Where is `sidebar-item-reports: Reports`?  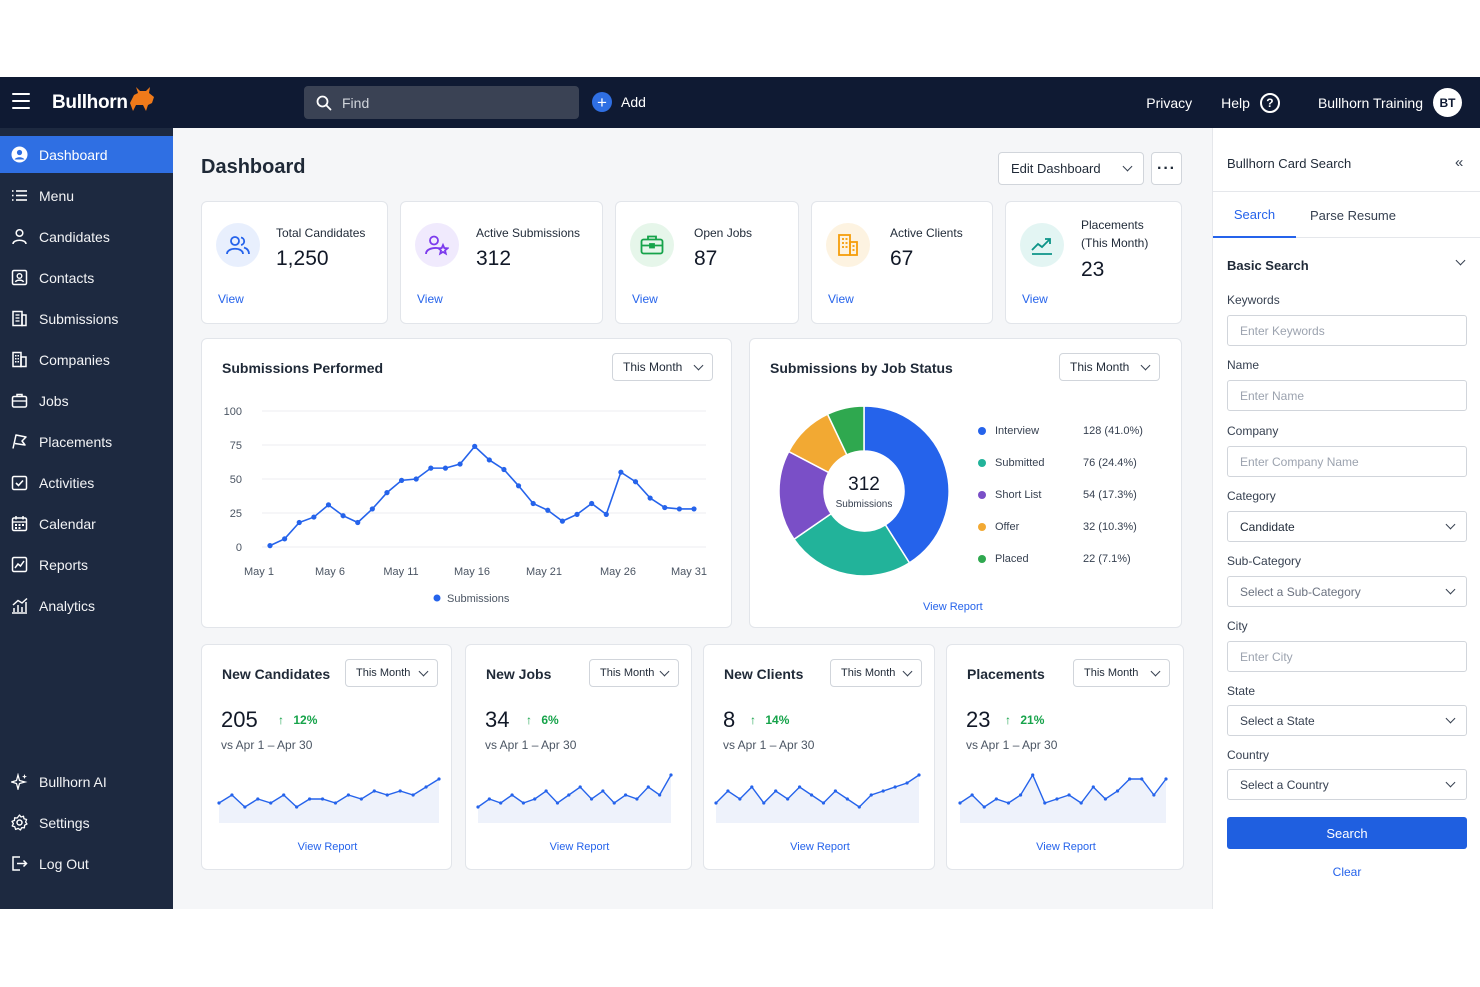 sidebar-item-reports: Reports is located at coordinates (86, 564).